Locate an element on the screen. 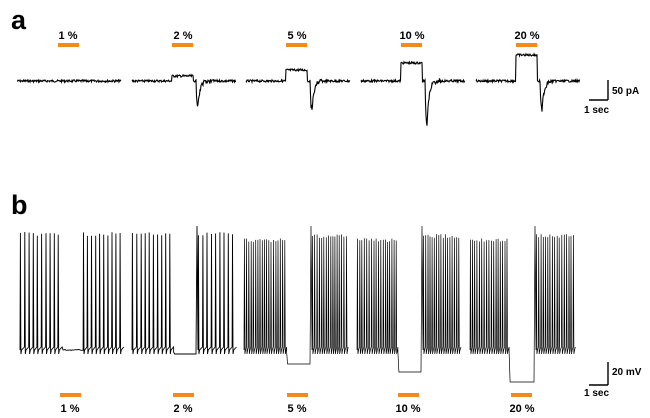 The width and height of the screenshot is (650, 418). panel-a-stimulus-bars is located at coordinates (297, 45).